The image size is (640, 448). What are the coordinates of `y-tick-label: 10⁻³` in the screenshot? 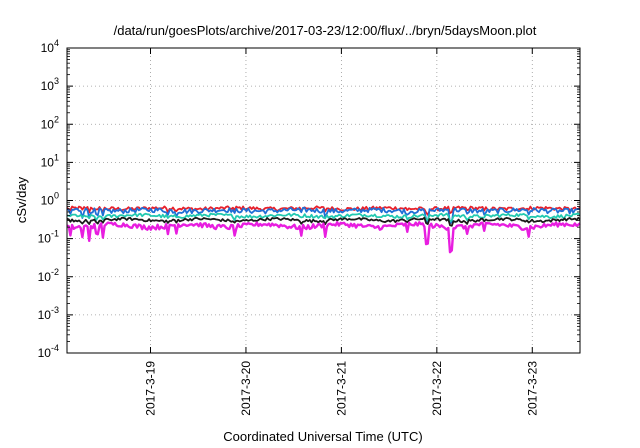 It's located at (48, 313).